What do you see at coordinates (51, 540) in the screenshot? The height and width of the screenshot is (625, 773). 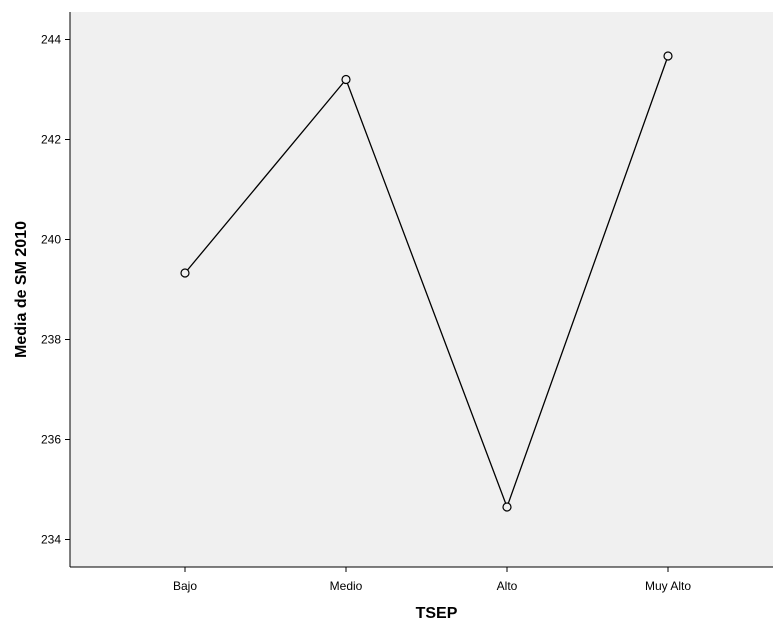 I see `y-tick-label: 234` at bounding box center [51, 540].